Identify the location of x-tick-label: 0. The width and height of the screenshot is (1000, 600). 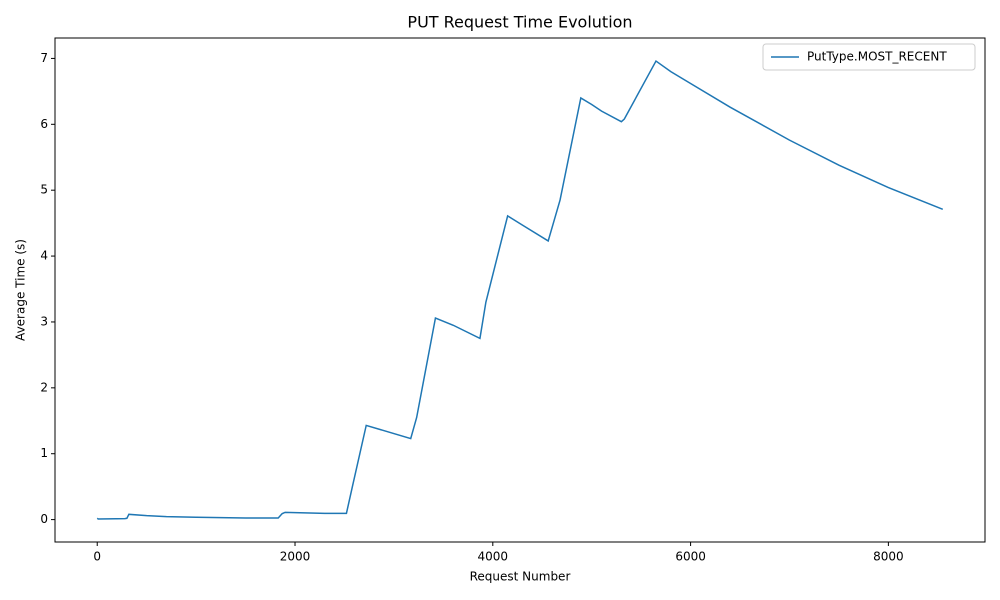
(97, 557).